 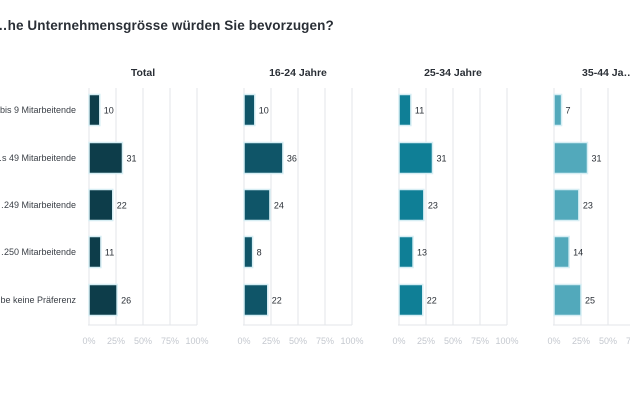 I want to click on category-label: …s 49 Mitarbeitende, so click(x=38, y=158).